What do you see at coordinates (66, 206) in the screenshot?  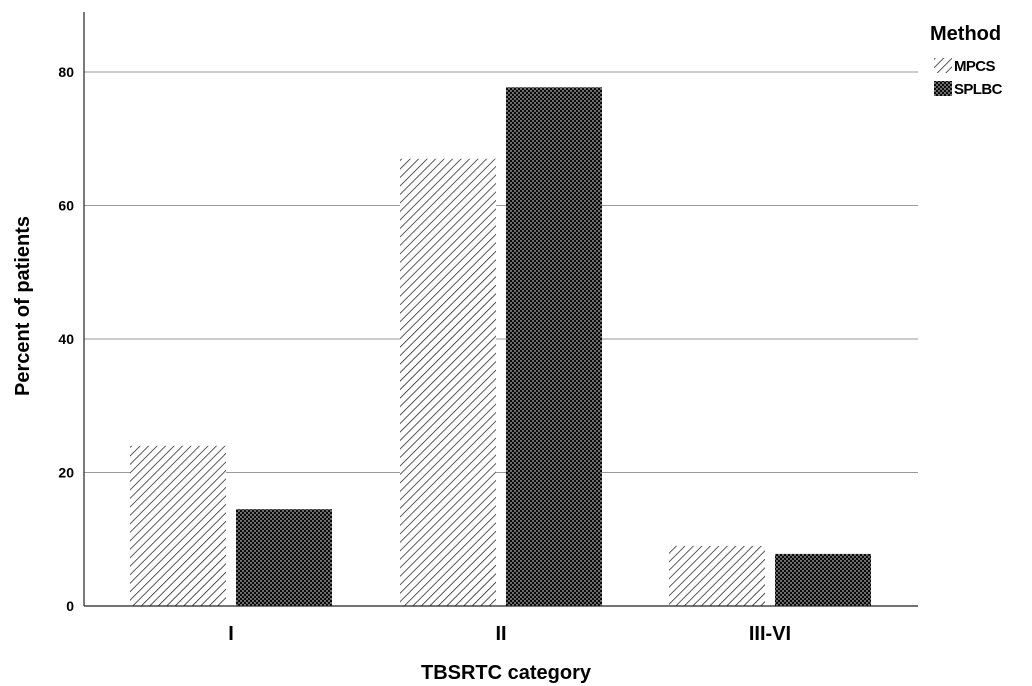 I see `y-tick-label: 60` at bounding box center [66, 206].